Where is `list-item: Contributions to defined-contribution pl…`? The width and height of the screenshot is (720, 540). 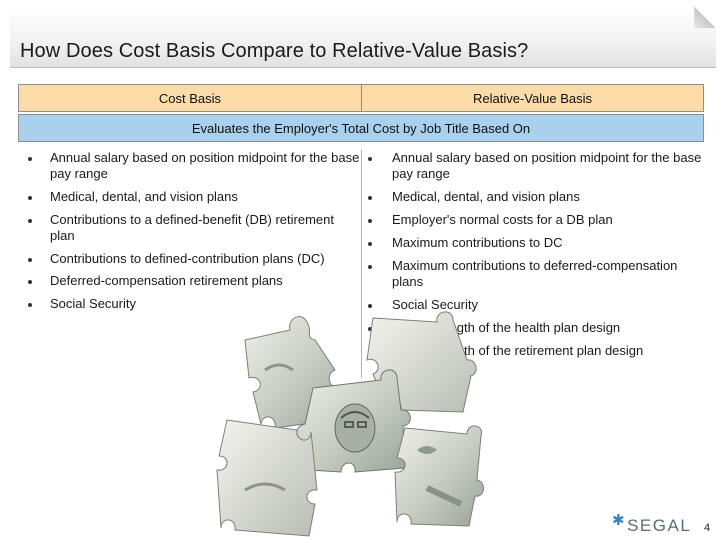
list-item: Contributions to defined-contribution pl… is located at coordinates (189, 259).